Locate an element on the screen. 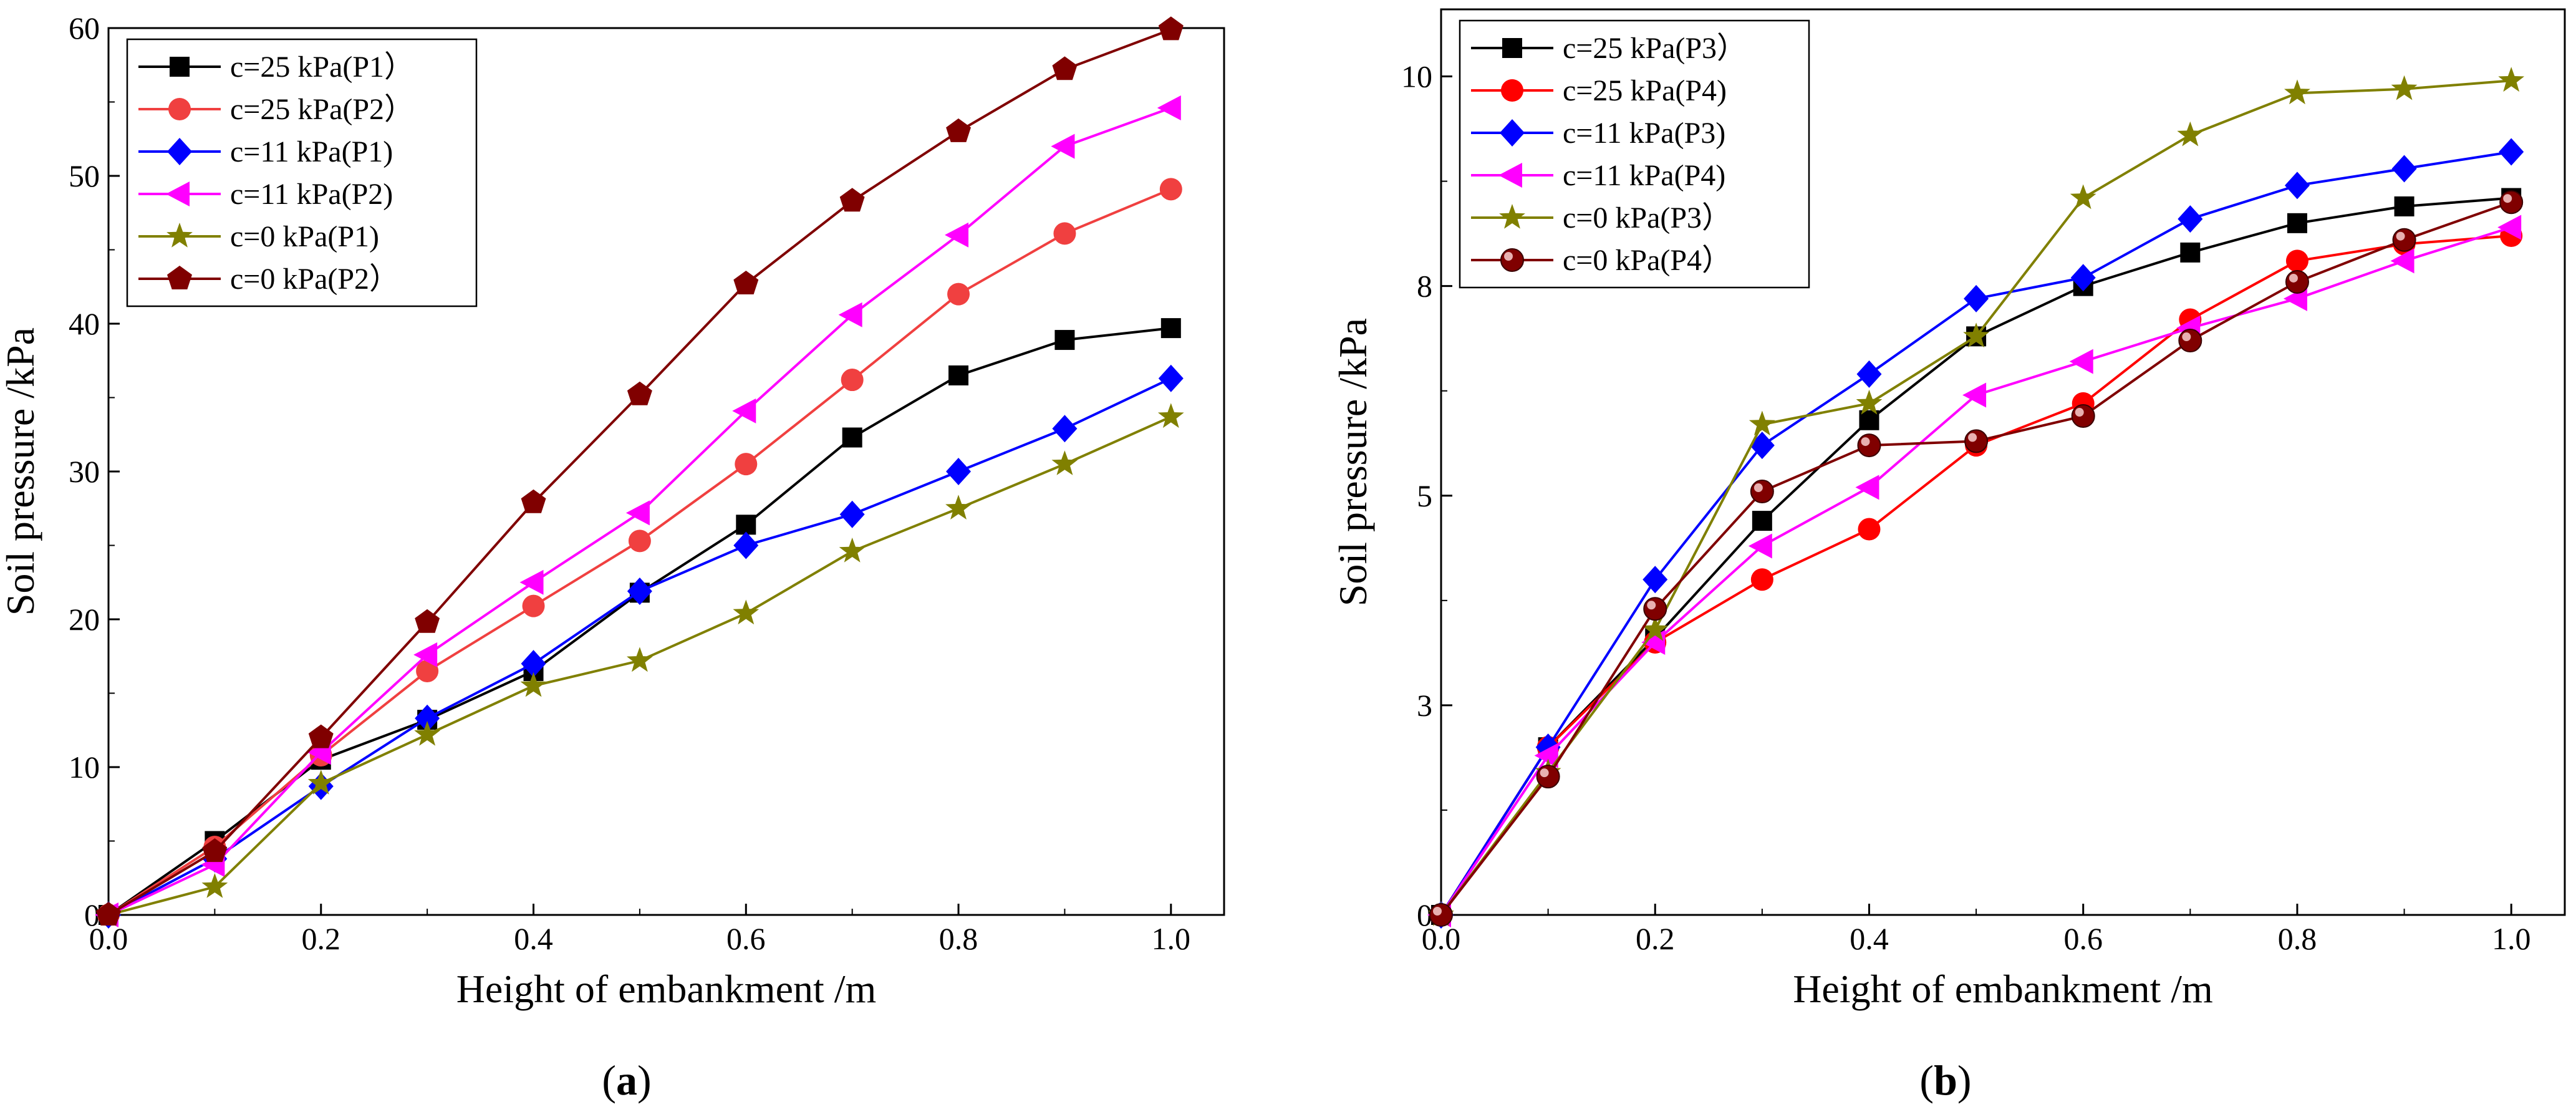 This screenshot has height=1112, width=2576. panel-a-y-tick-label: 30 is located at coordinates (84, 471).